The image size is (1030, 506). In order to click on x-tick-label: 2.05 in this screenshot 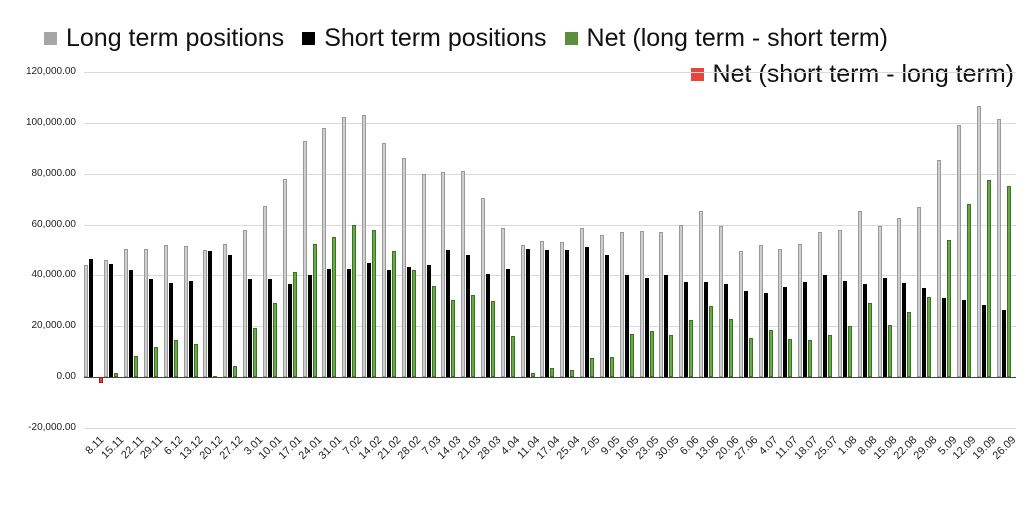, I will do `click(590, 446)`.